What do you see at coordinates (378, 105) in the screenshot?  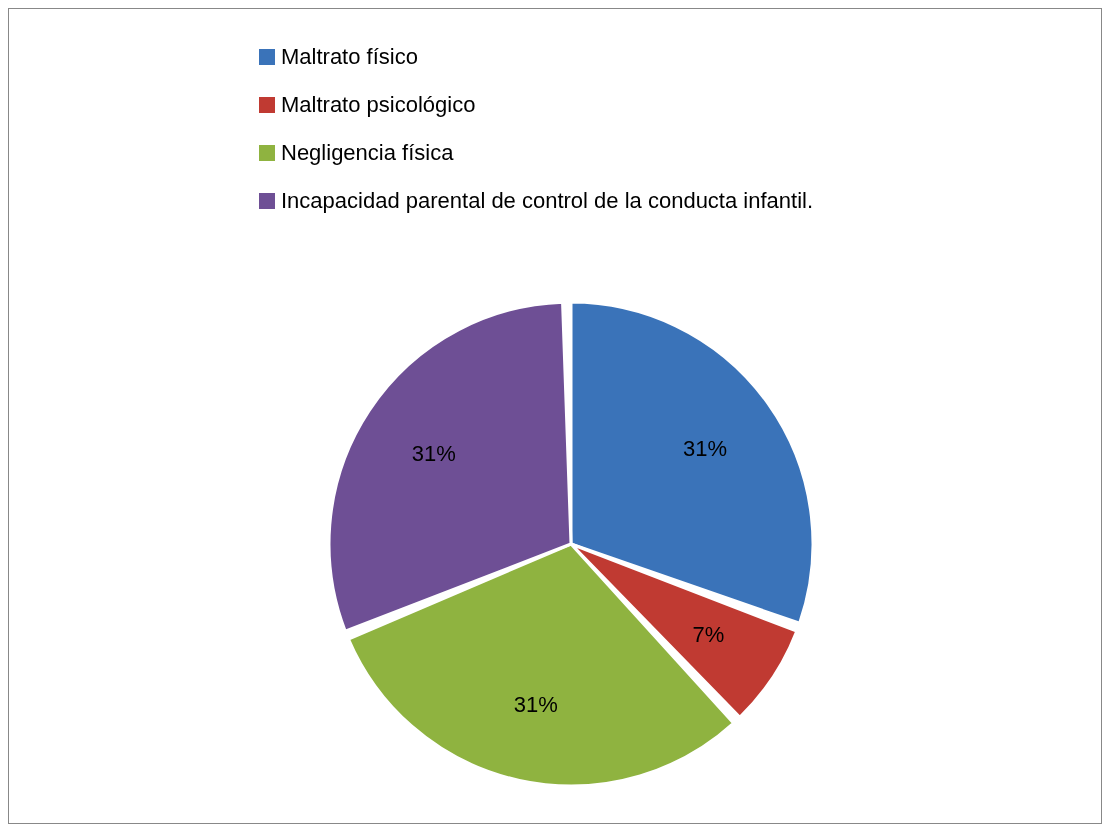 I see `legend-label: Maltrato psicológico` at bounding box center [378, 105].